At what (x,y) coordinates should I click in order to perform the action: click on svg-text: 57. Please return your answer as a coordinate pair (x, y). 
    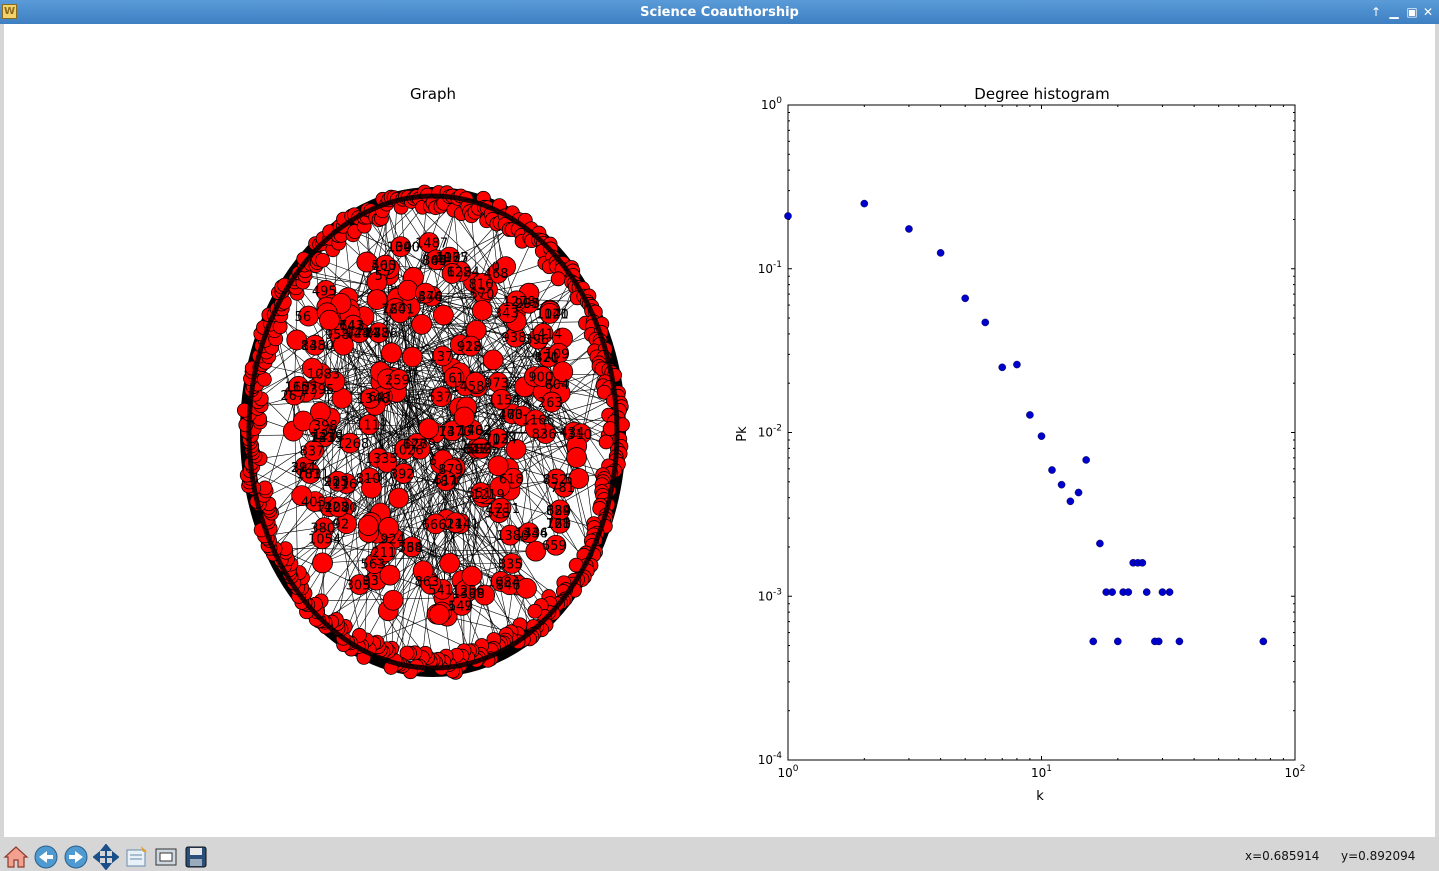
    Looking at the image, I should click on (383, 276).